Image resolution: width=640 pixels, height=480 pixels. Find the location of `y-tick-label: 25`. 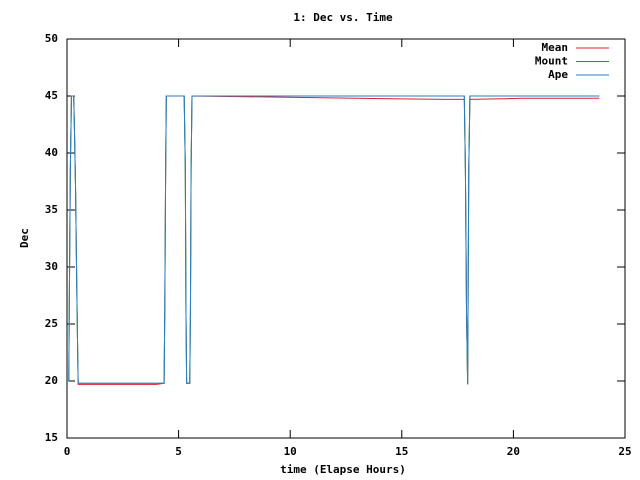

y-tick-label: 25 is located at coordinates (51, 323).